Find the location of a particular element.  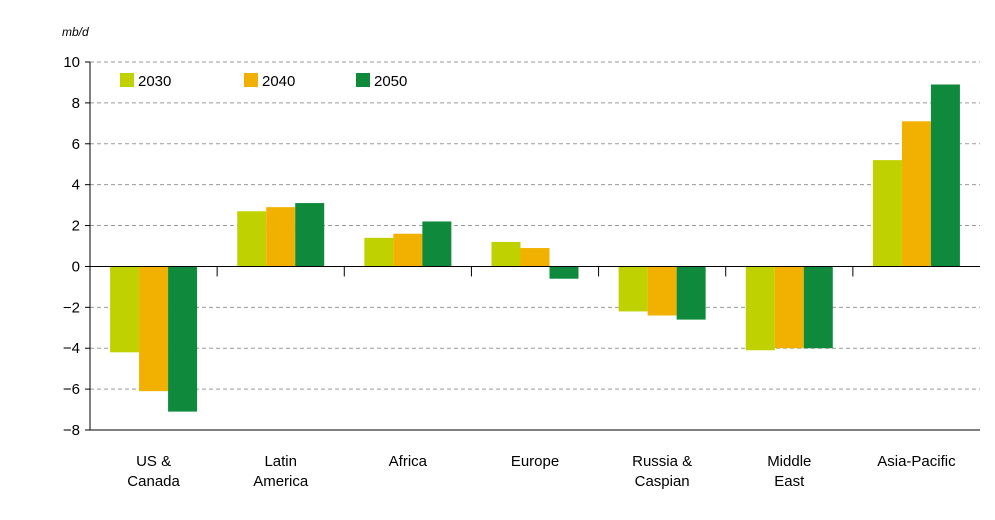

y-axis-unit-label: mb/d is located at coordinates (75, 32).